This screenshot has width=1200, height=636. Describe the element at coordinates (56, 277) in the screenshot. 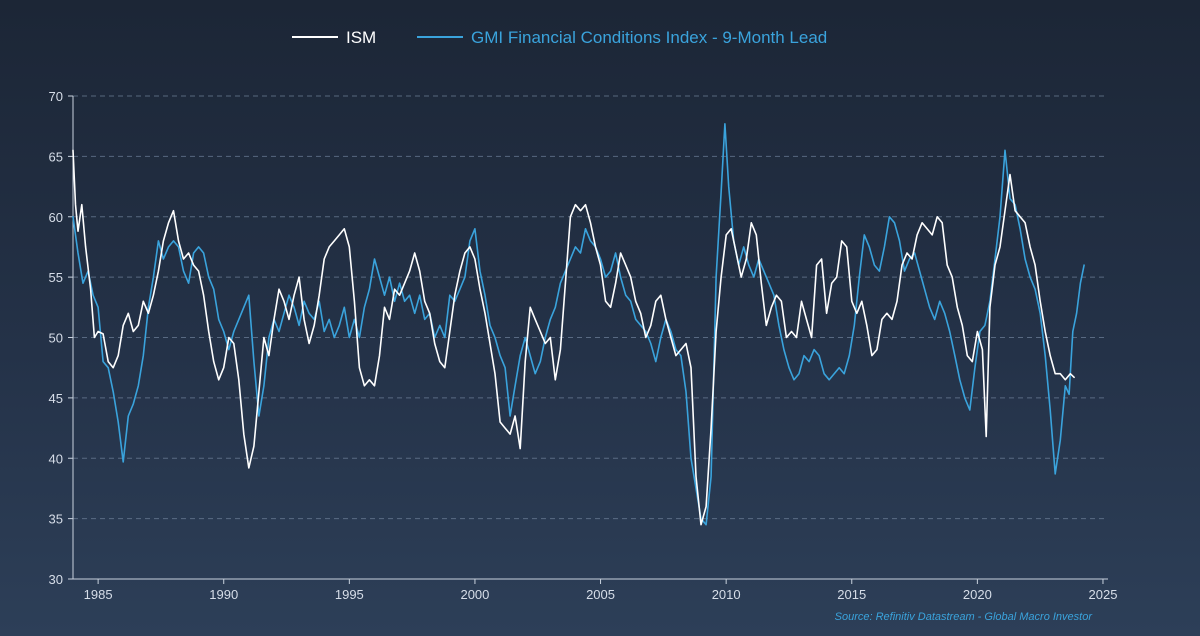

I see `y-tick-label-55: 55` at that location.